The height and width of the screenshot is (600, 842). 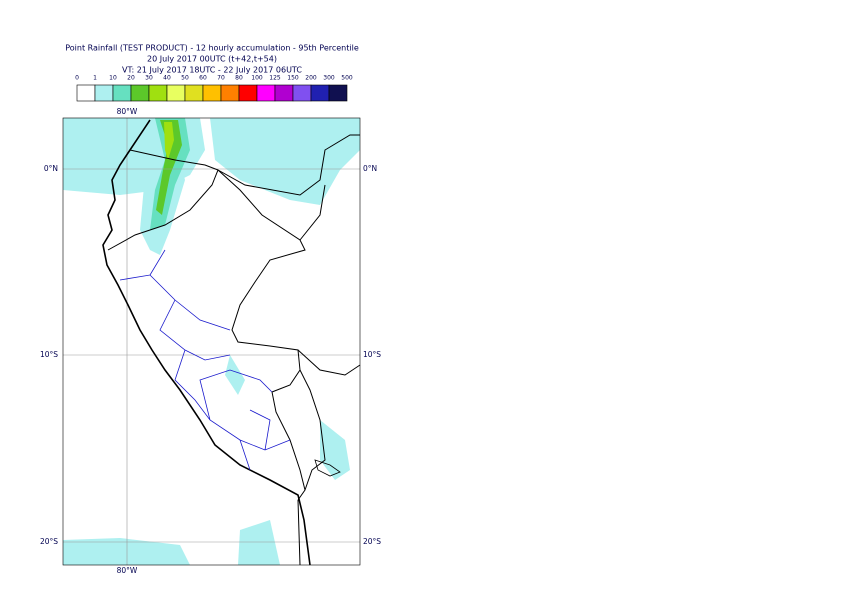 What do you see at coordinates (185, 78) in the screenshot?
I see `legend-label: 50` at bounding box center [185, 78].